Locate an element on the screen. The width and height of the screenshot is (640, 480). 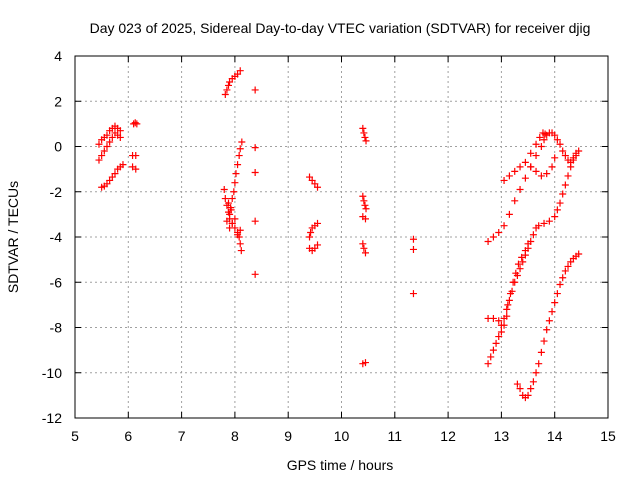
series-arc-a4 is located at coordinates (135, 146).